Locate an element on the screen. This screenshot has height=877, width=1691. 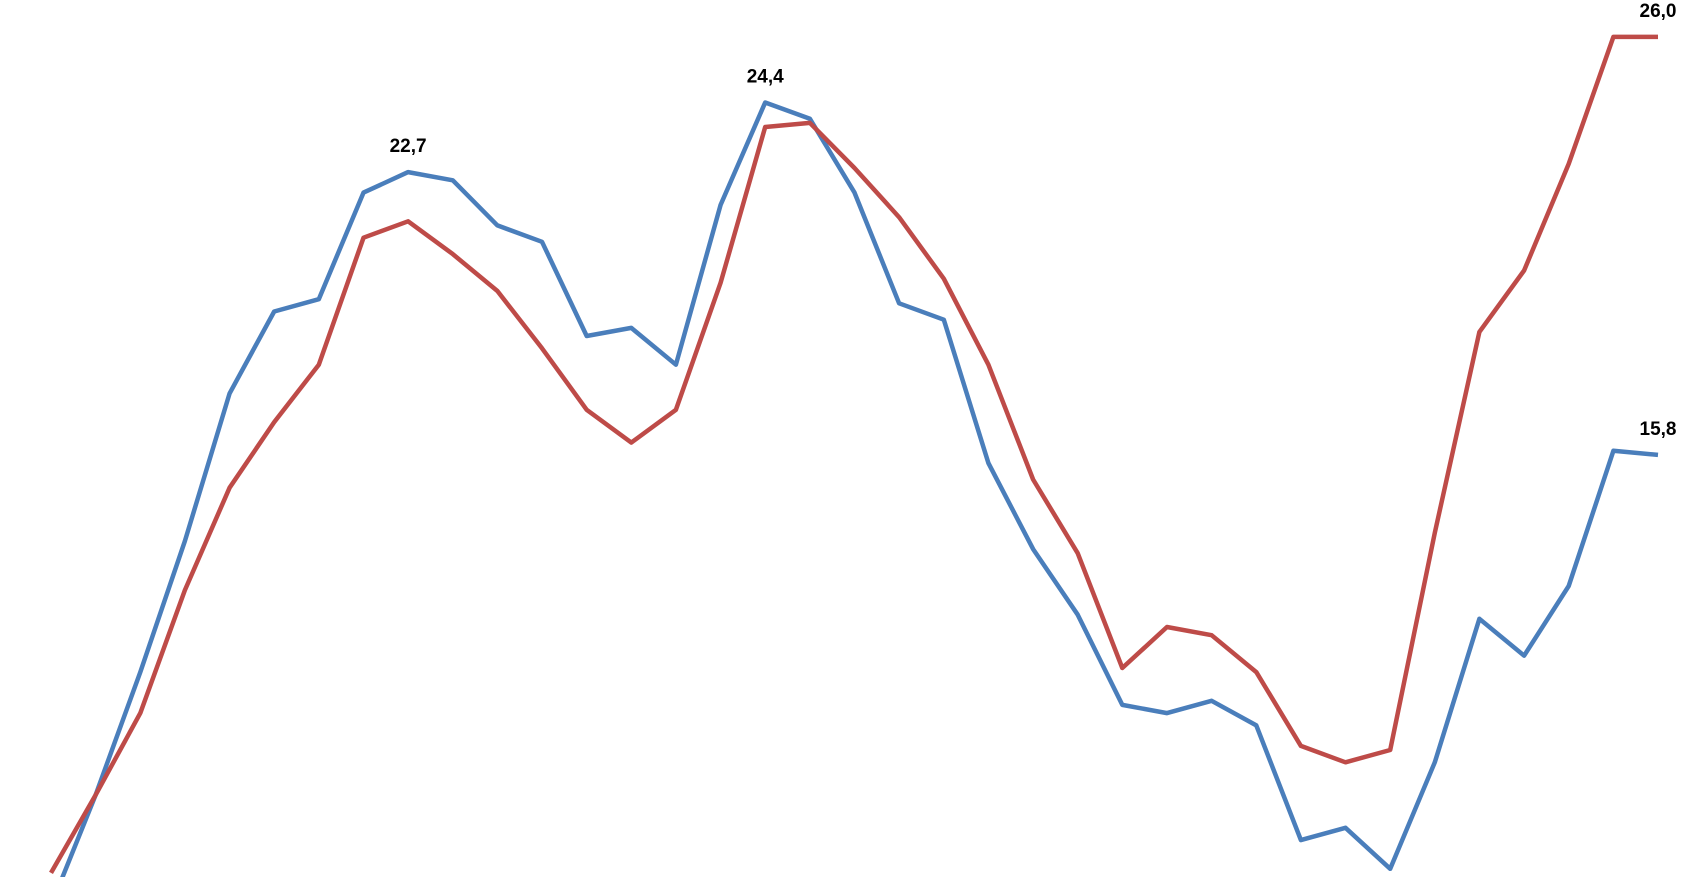
data-label: 15,8 is located at coordinates (1658, 429).